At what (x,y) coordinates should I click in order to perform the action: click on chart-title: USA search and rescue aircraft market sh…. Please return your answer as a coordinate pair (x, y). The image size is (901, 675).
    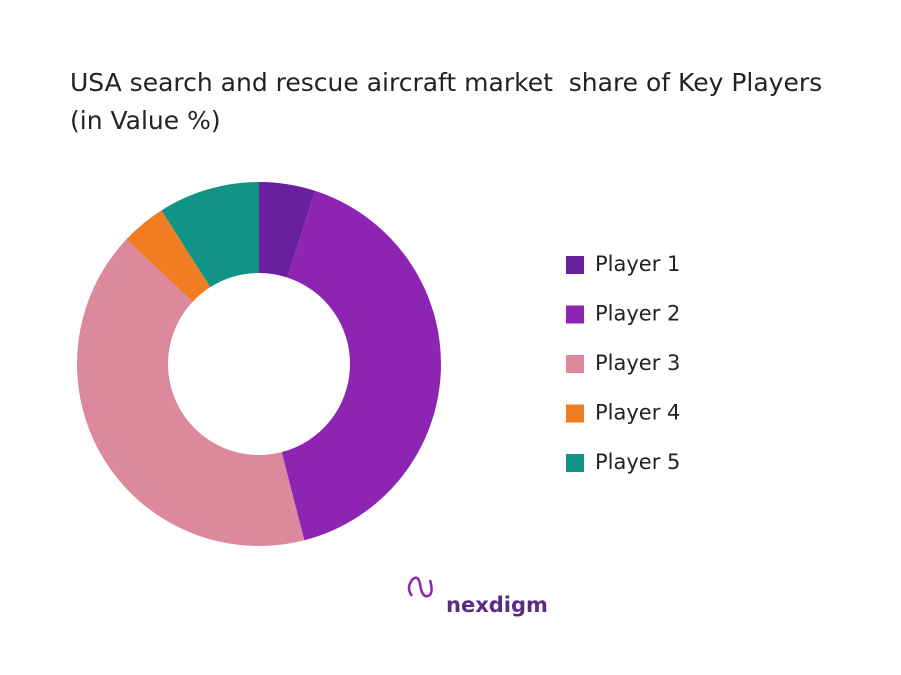
    Looking at the image, I should click on (450, 101).